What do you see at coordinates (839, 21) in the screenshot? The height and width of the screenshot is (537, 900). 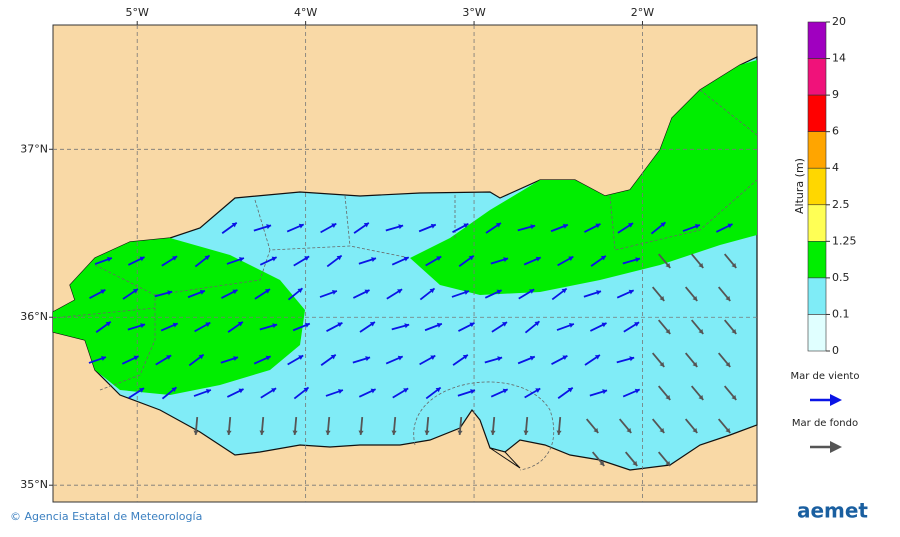 I see `colorbar-label: 20` at bounding box center [839, 21].